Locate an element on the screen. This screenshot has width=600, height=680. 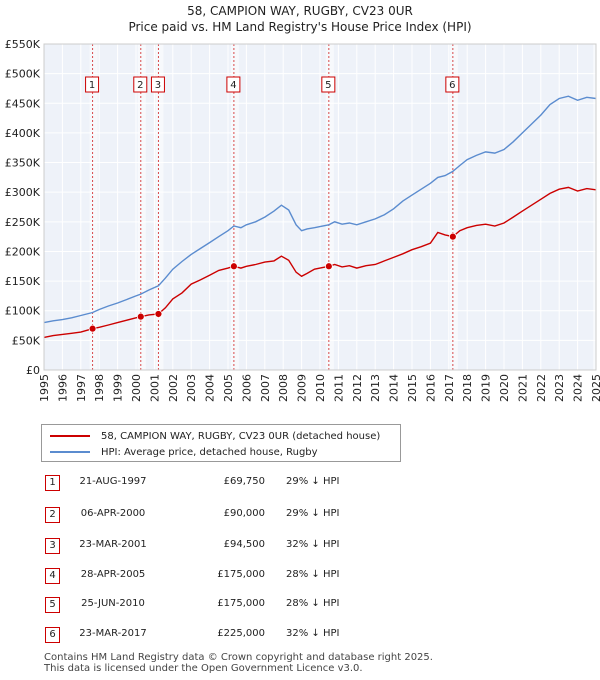
x-tick-label: 2015 is located at coordinates (412, 388).